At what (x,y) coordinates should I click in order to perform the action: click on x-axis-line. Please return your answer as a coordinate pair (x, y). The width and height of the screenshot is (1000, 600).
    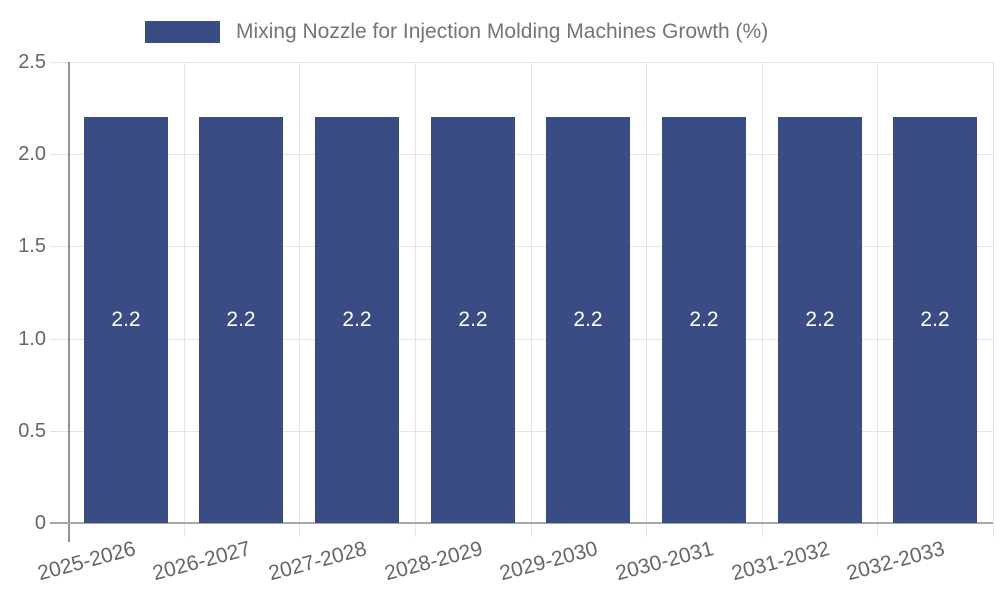
    Looking at the image, I should click on (521, 523).